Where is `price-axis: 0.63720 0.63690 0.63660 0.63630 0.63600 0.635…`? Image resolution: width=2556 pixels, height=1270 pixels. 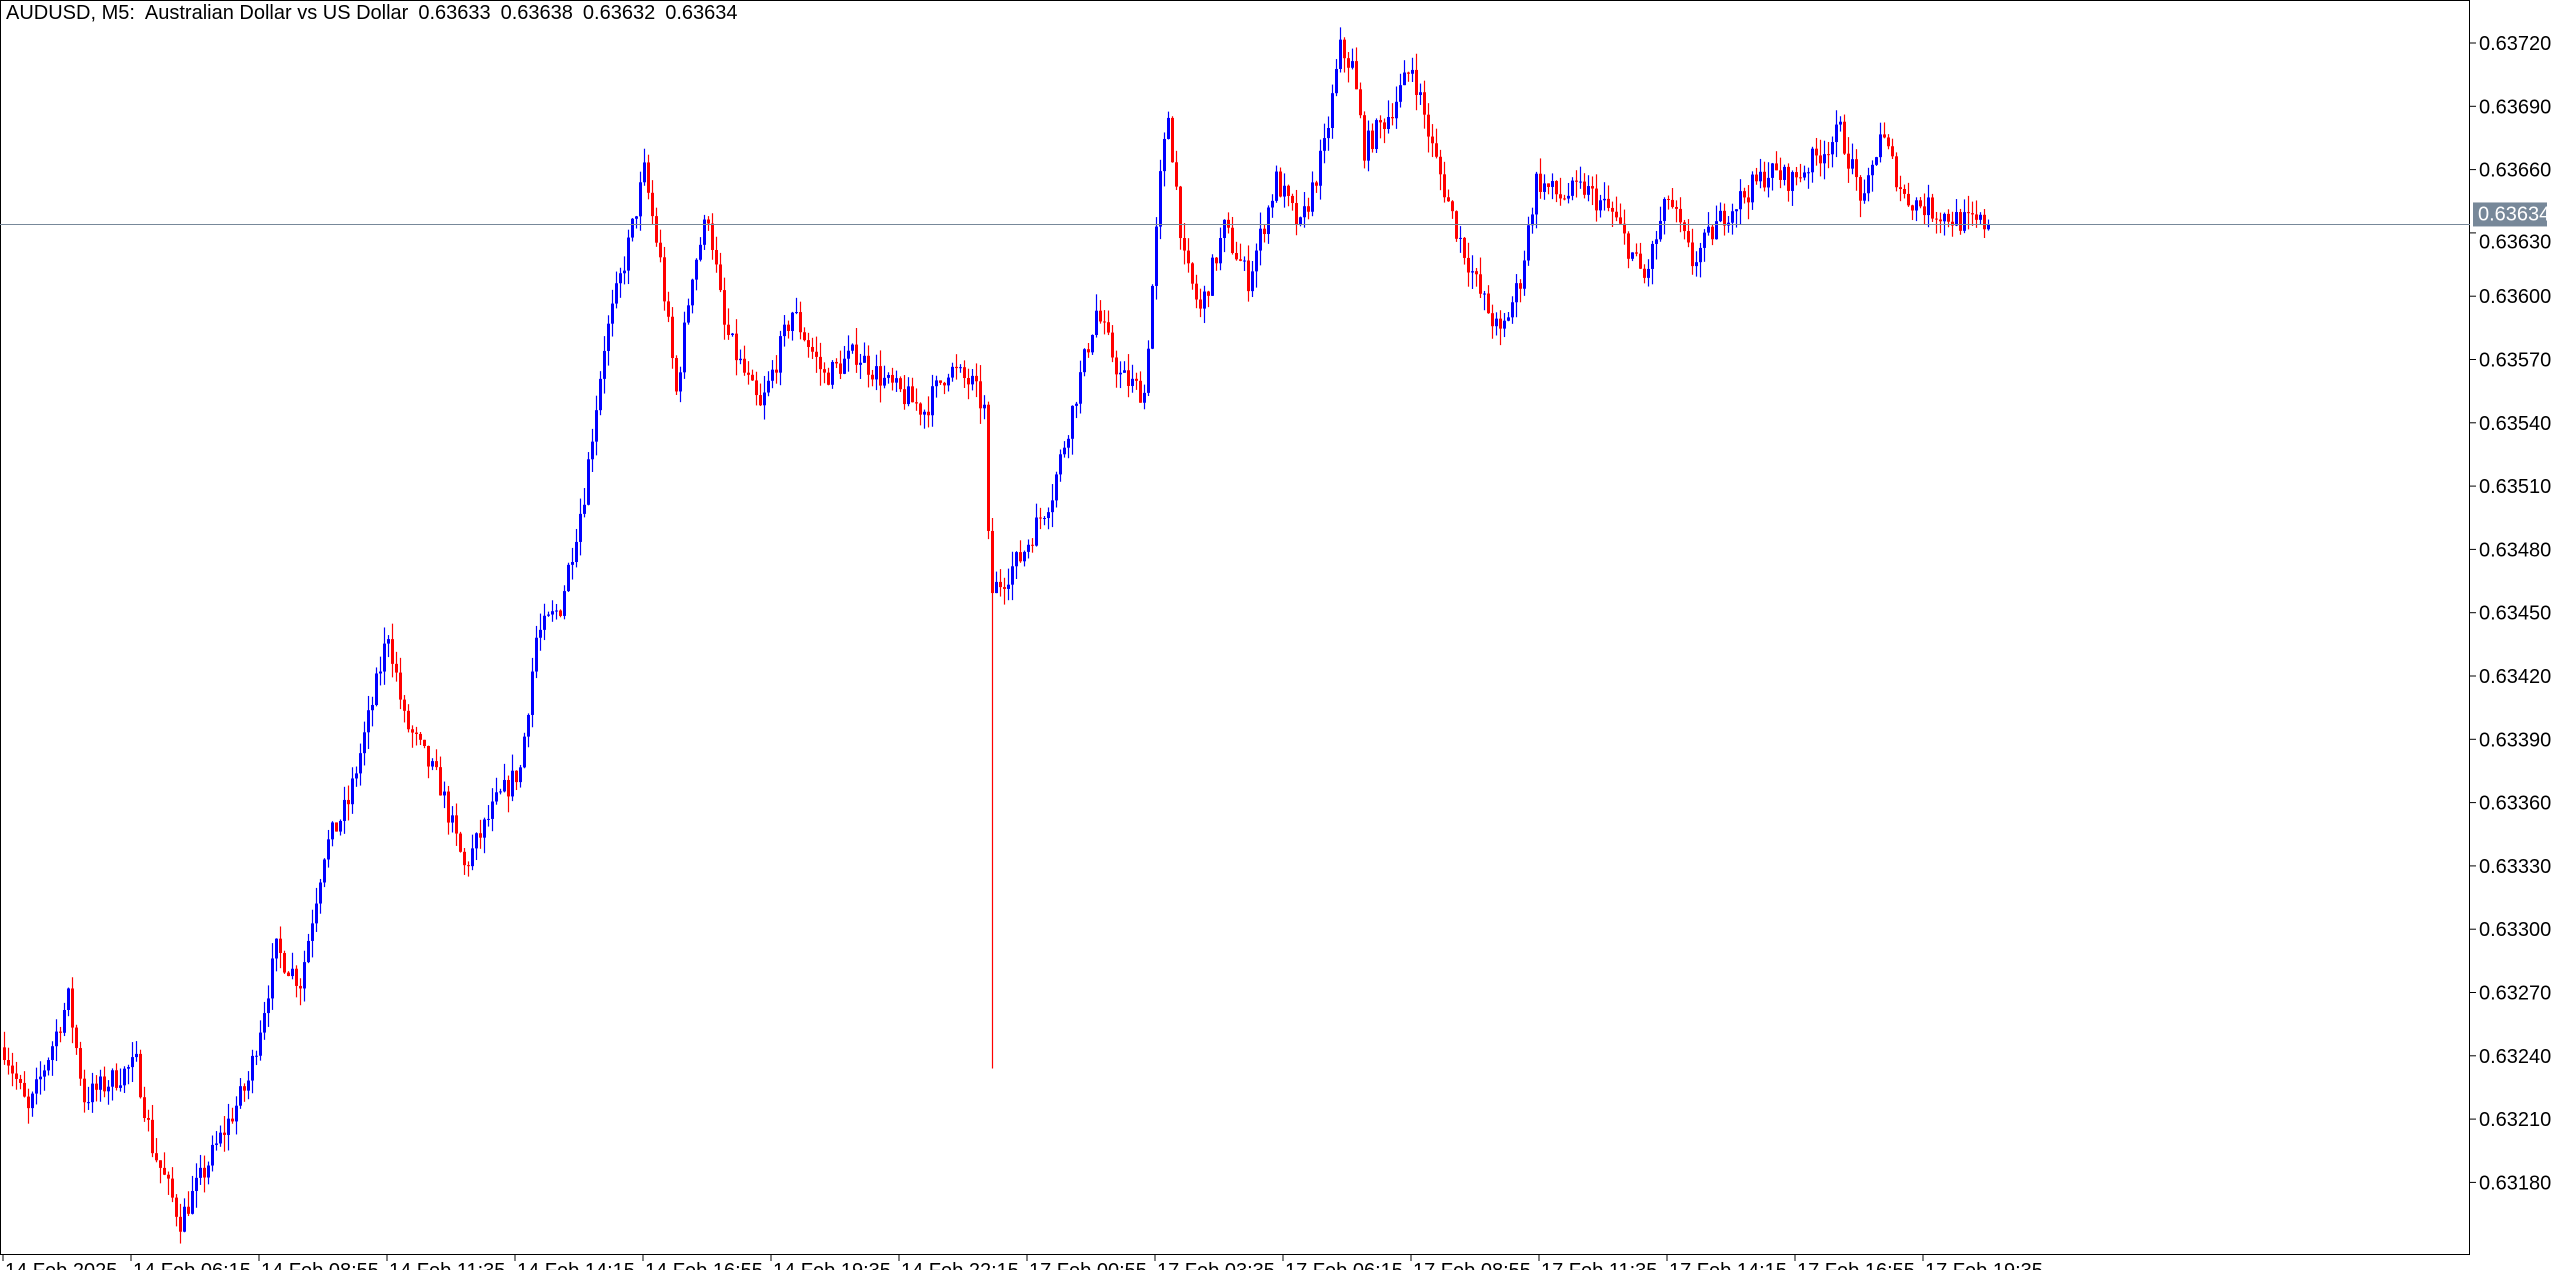
price-axis: 0.63720 0.63690 0.63660 0.63630 0.63600 0.635… is located at coordinates (2510, 613).